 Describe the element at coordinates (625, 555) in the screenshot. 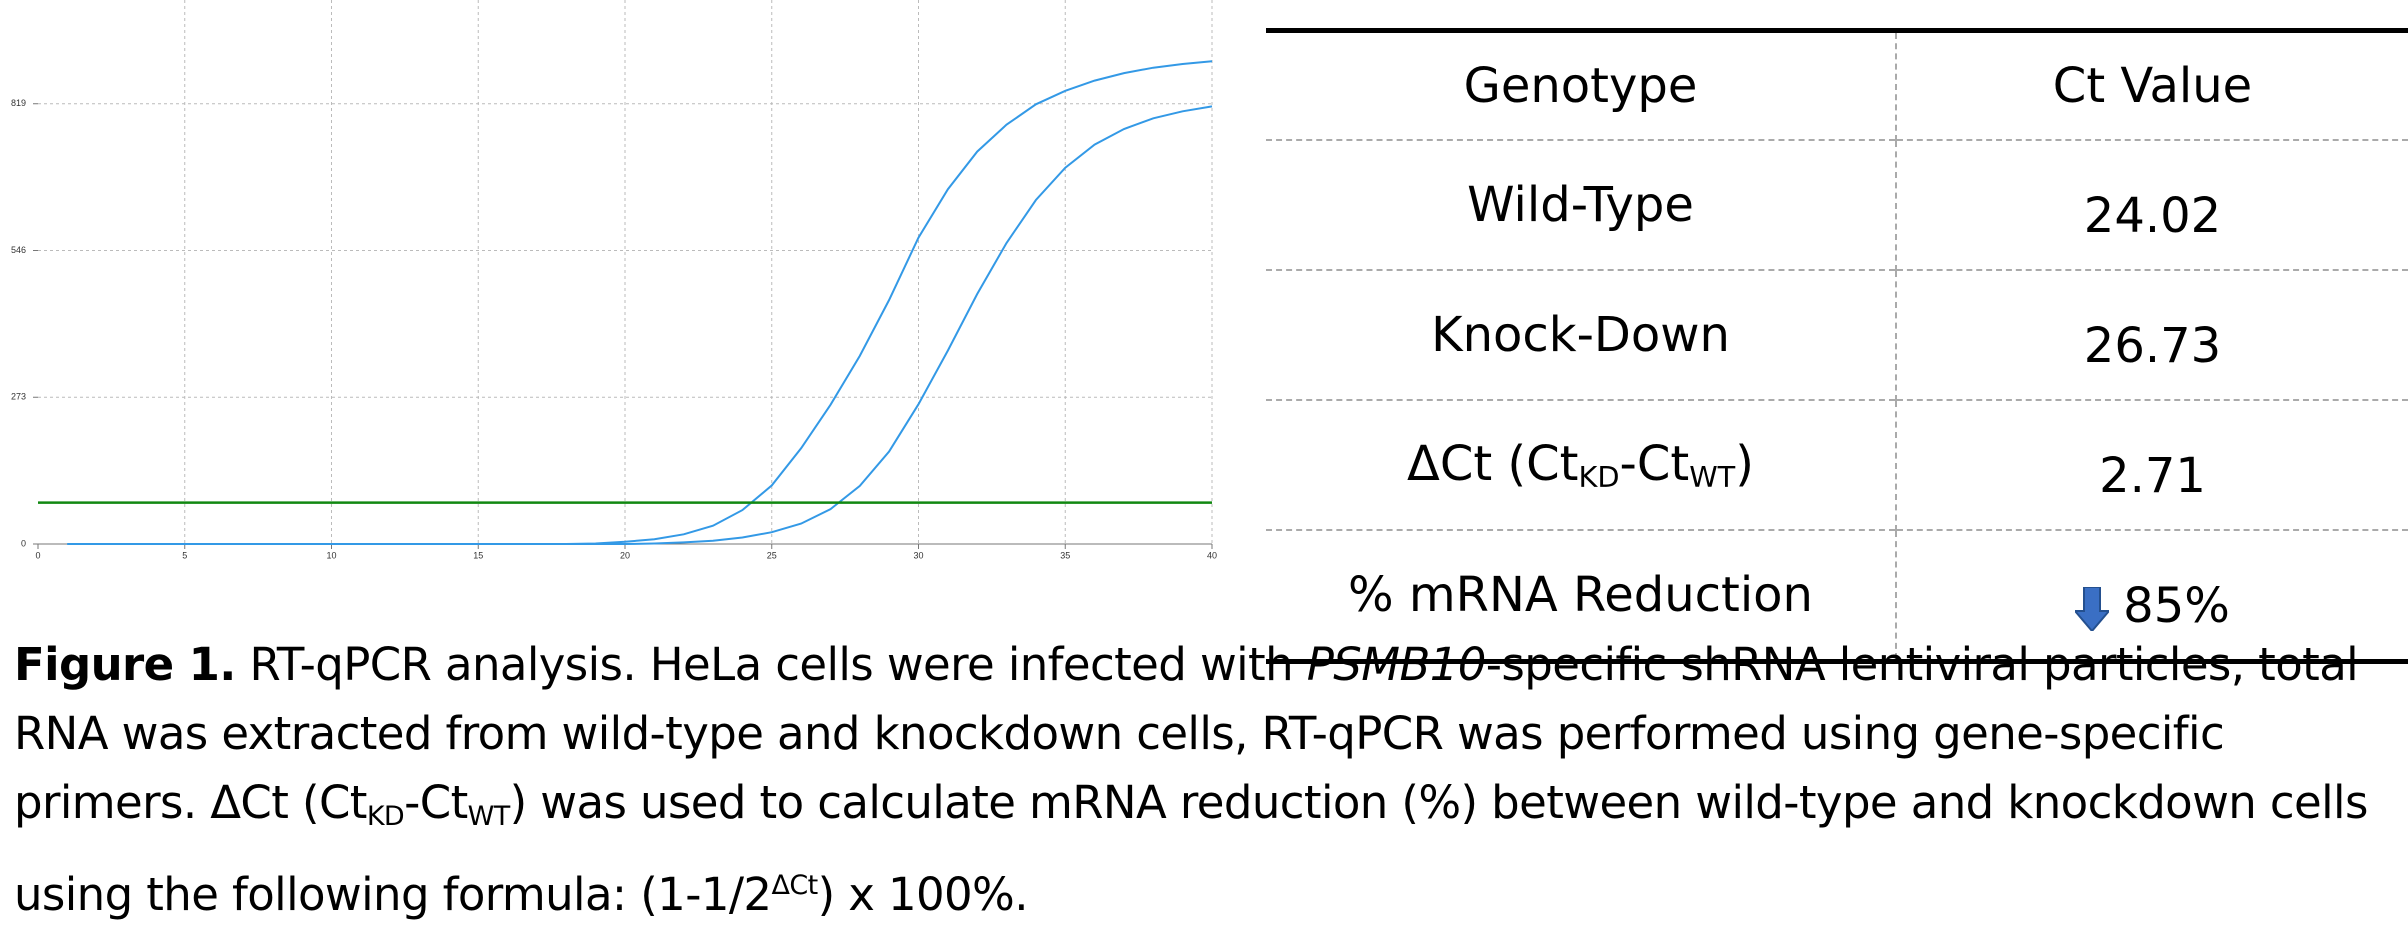

I see `x-tick-label: 20` at that location.